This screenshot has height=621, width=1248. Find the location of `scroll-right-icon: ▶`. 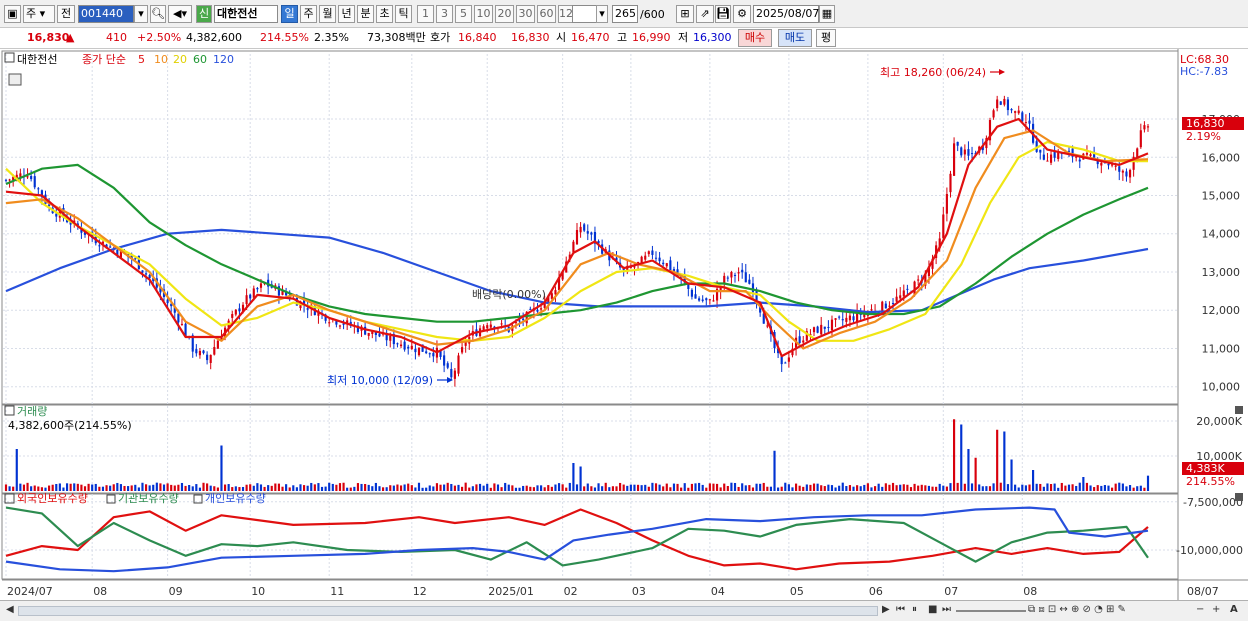

scroll-right-icon: ▶ is located at coordinates (886, 609).